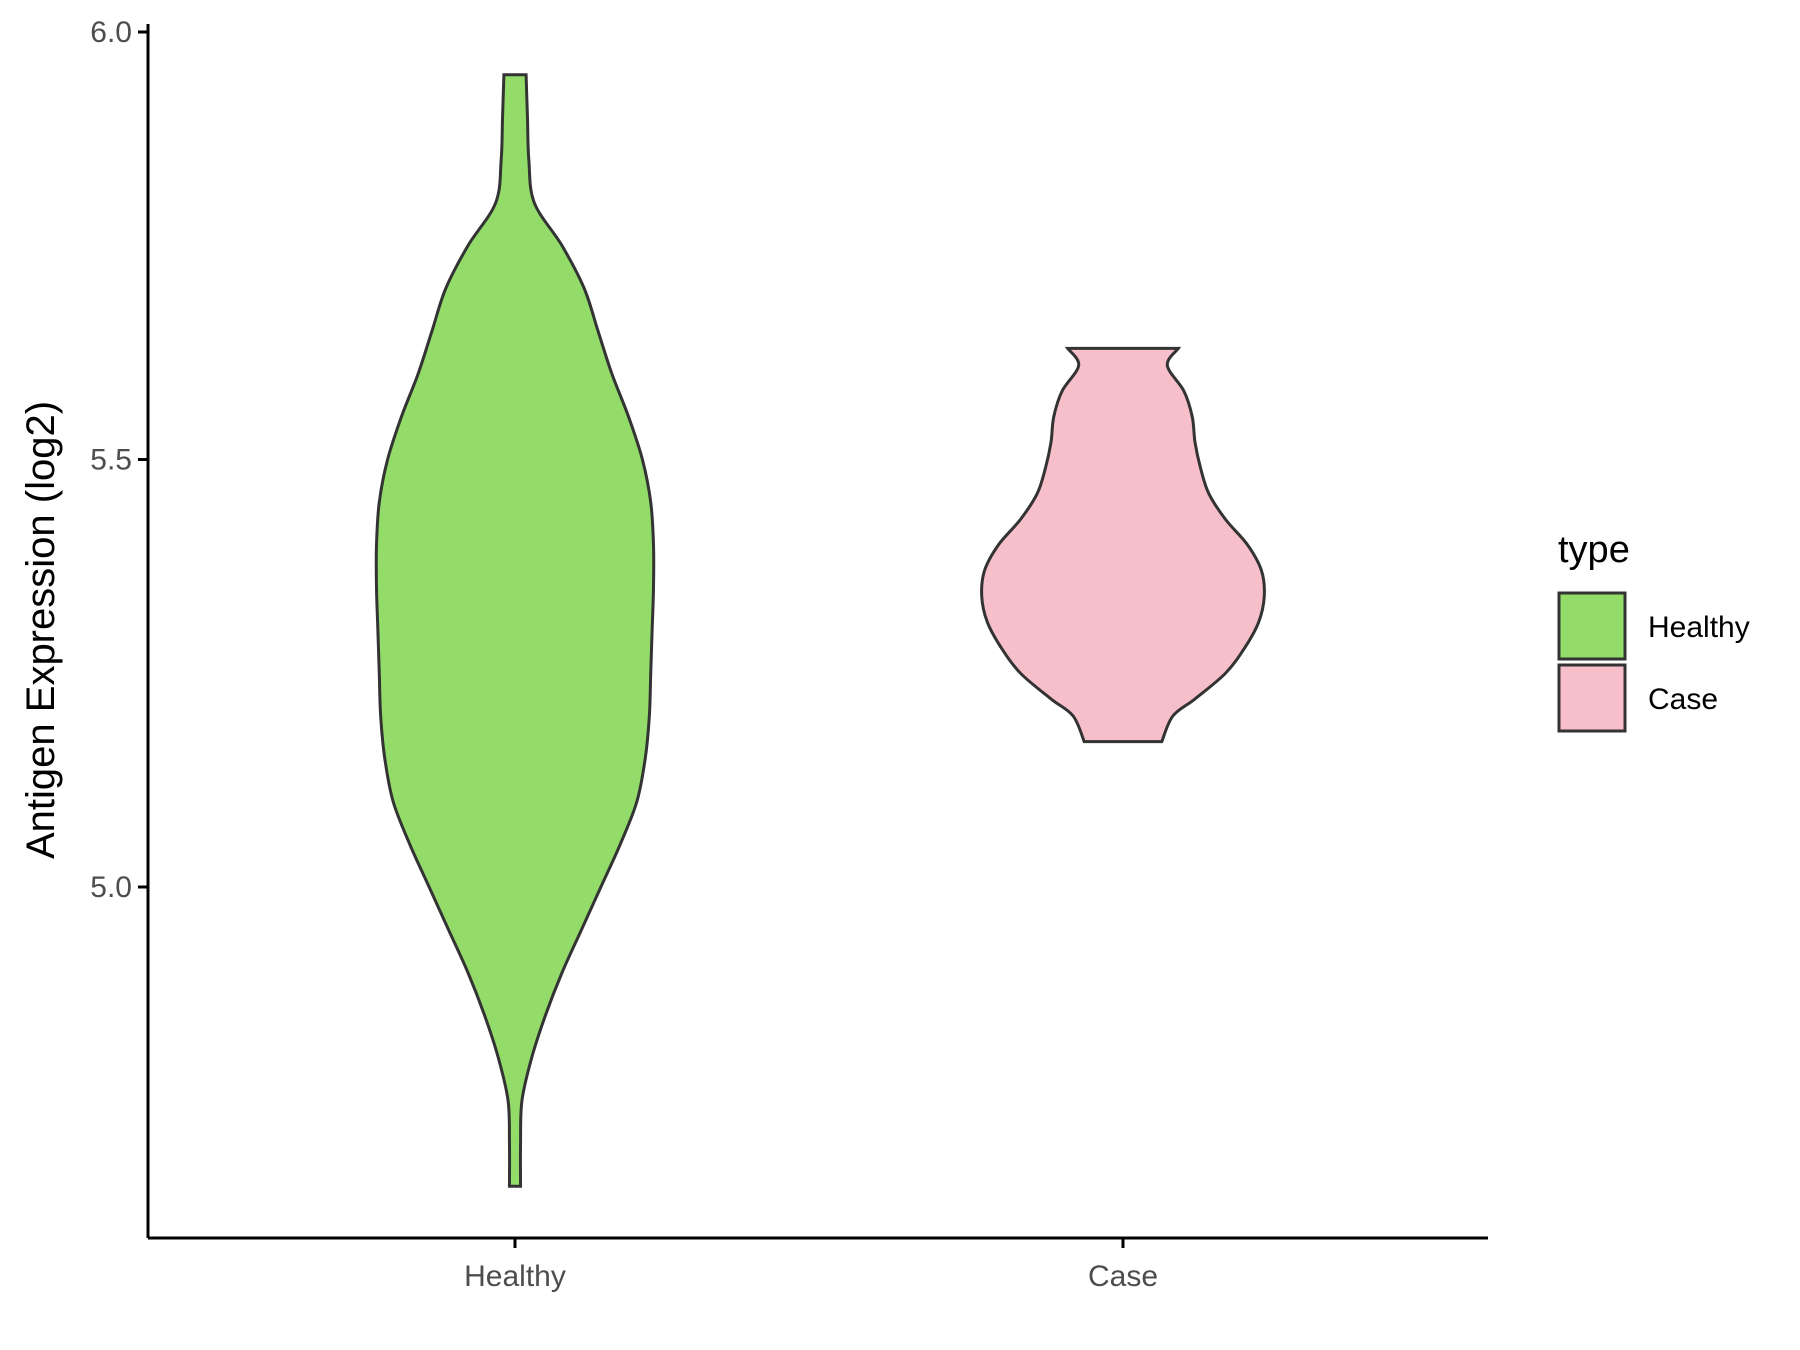 This screenshot has width=1800, height=1350. What do you see at coordinates (1123, 545) in the screenshot?
I see `violin-case` at bounding box center [1123, 545].